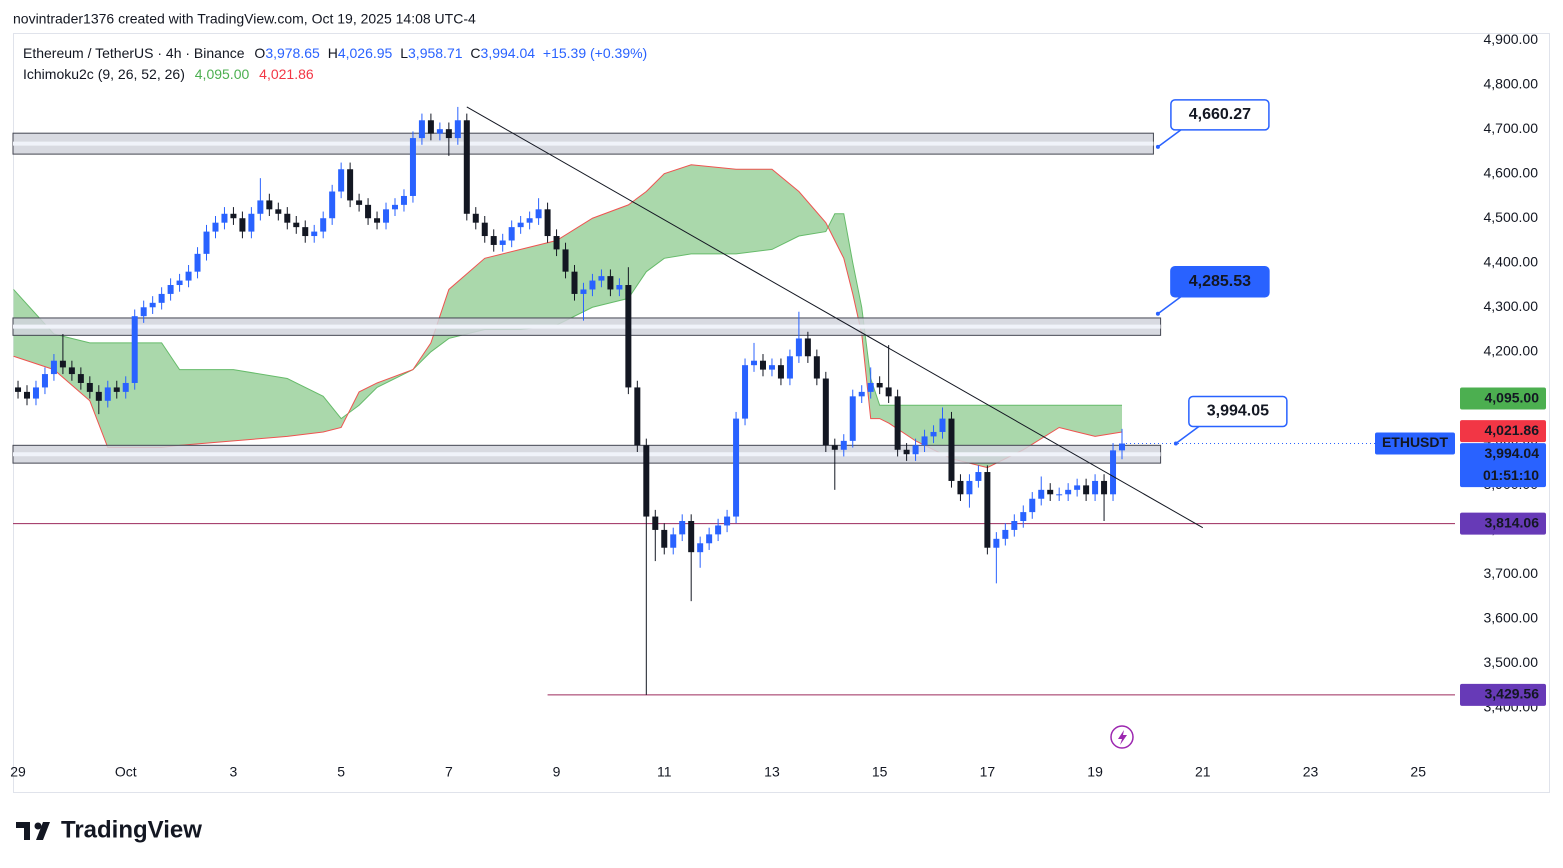 The image size is (1563, 868). Describe the element at coordinates (1122, 737) in the screenshot. I see `lightning-icon` at that location.